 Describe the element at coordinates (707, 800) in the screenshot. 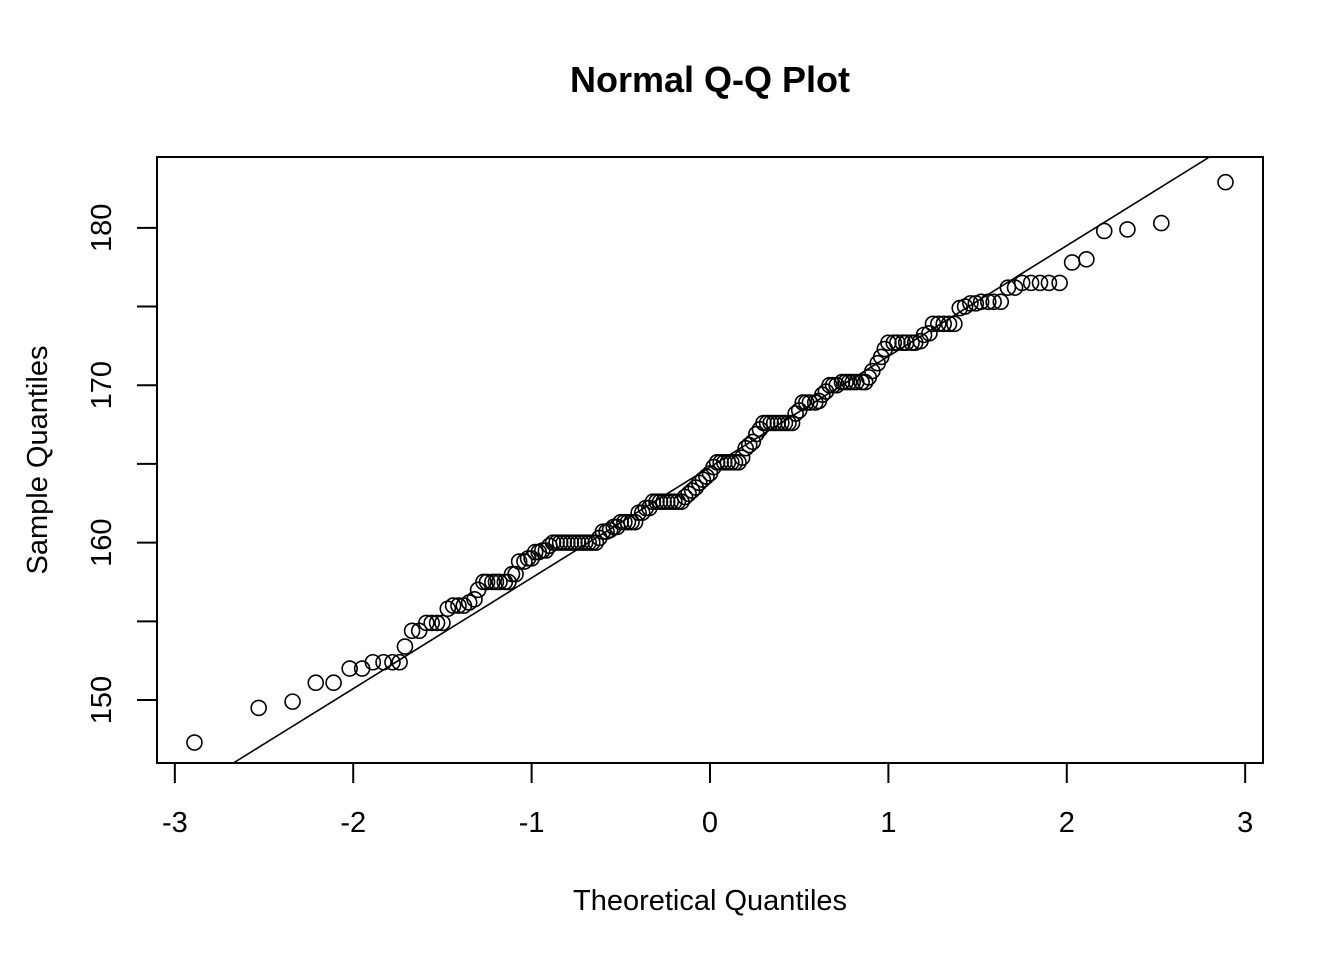

I see `x-axis: -3 -2 -1 0 1 2 3` at that location.